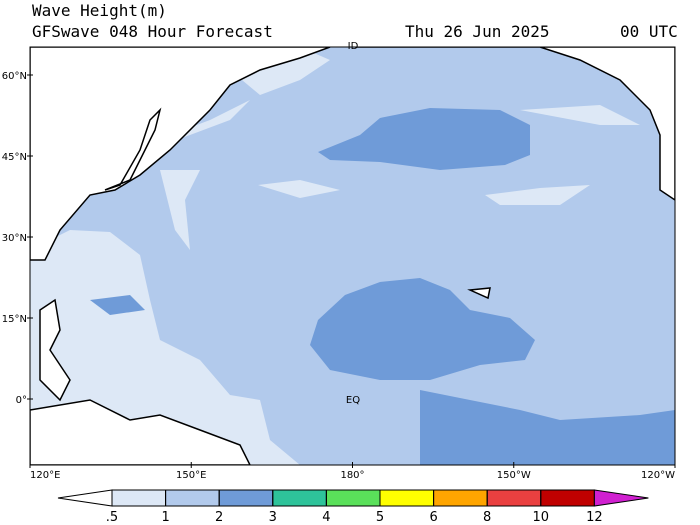  I want to click on lon-label: 180°, so click(352, 475).